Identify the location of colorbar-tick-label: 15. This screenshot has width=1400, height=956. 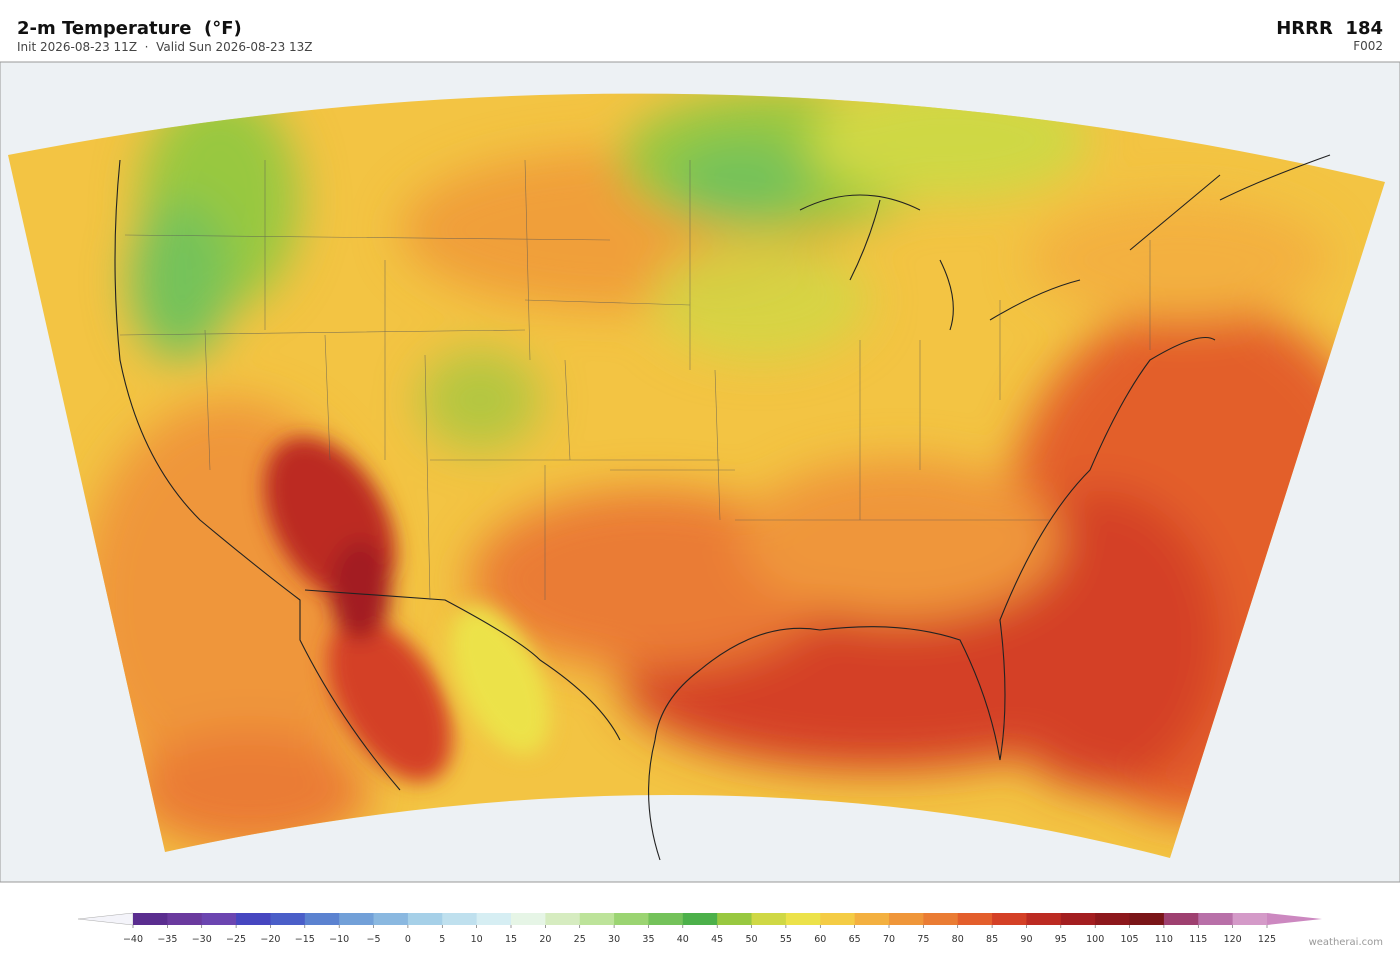
(511, 939).